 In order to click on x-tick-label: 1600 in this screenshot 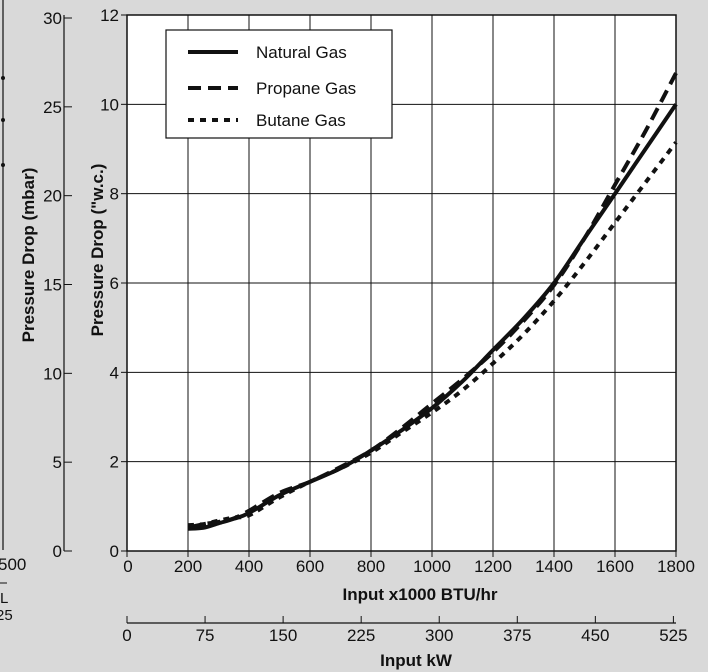, I will do `click(615, 566)`.